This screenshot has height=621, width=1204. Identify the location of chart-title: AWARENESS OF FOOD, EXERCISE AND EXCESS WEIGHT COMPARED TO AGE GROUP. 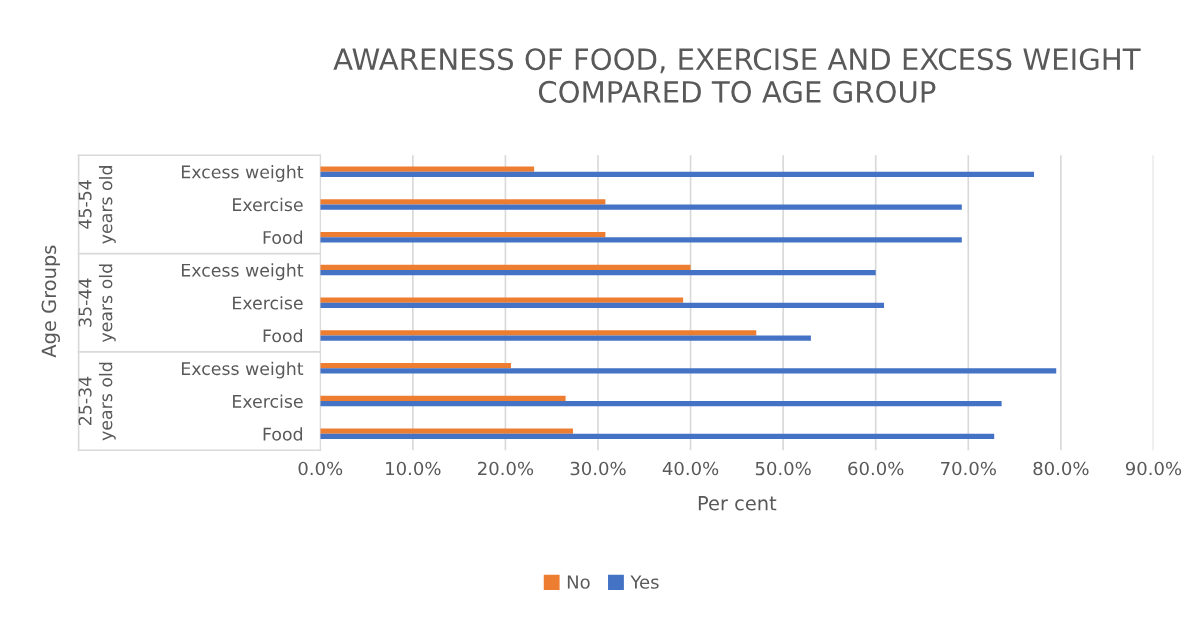
(737, 75).